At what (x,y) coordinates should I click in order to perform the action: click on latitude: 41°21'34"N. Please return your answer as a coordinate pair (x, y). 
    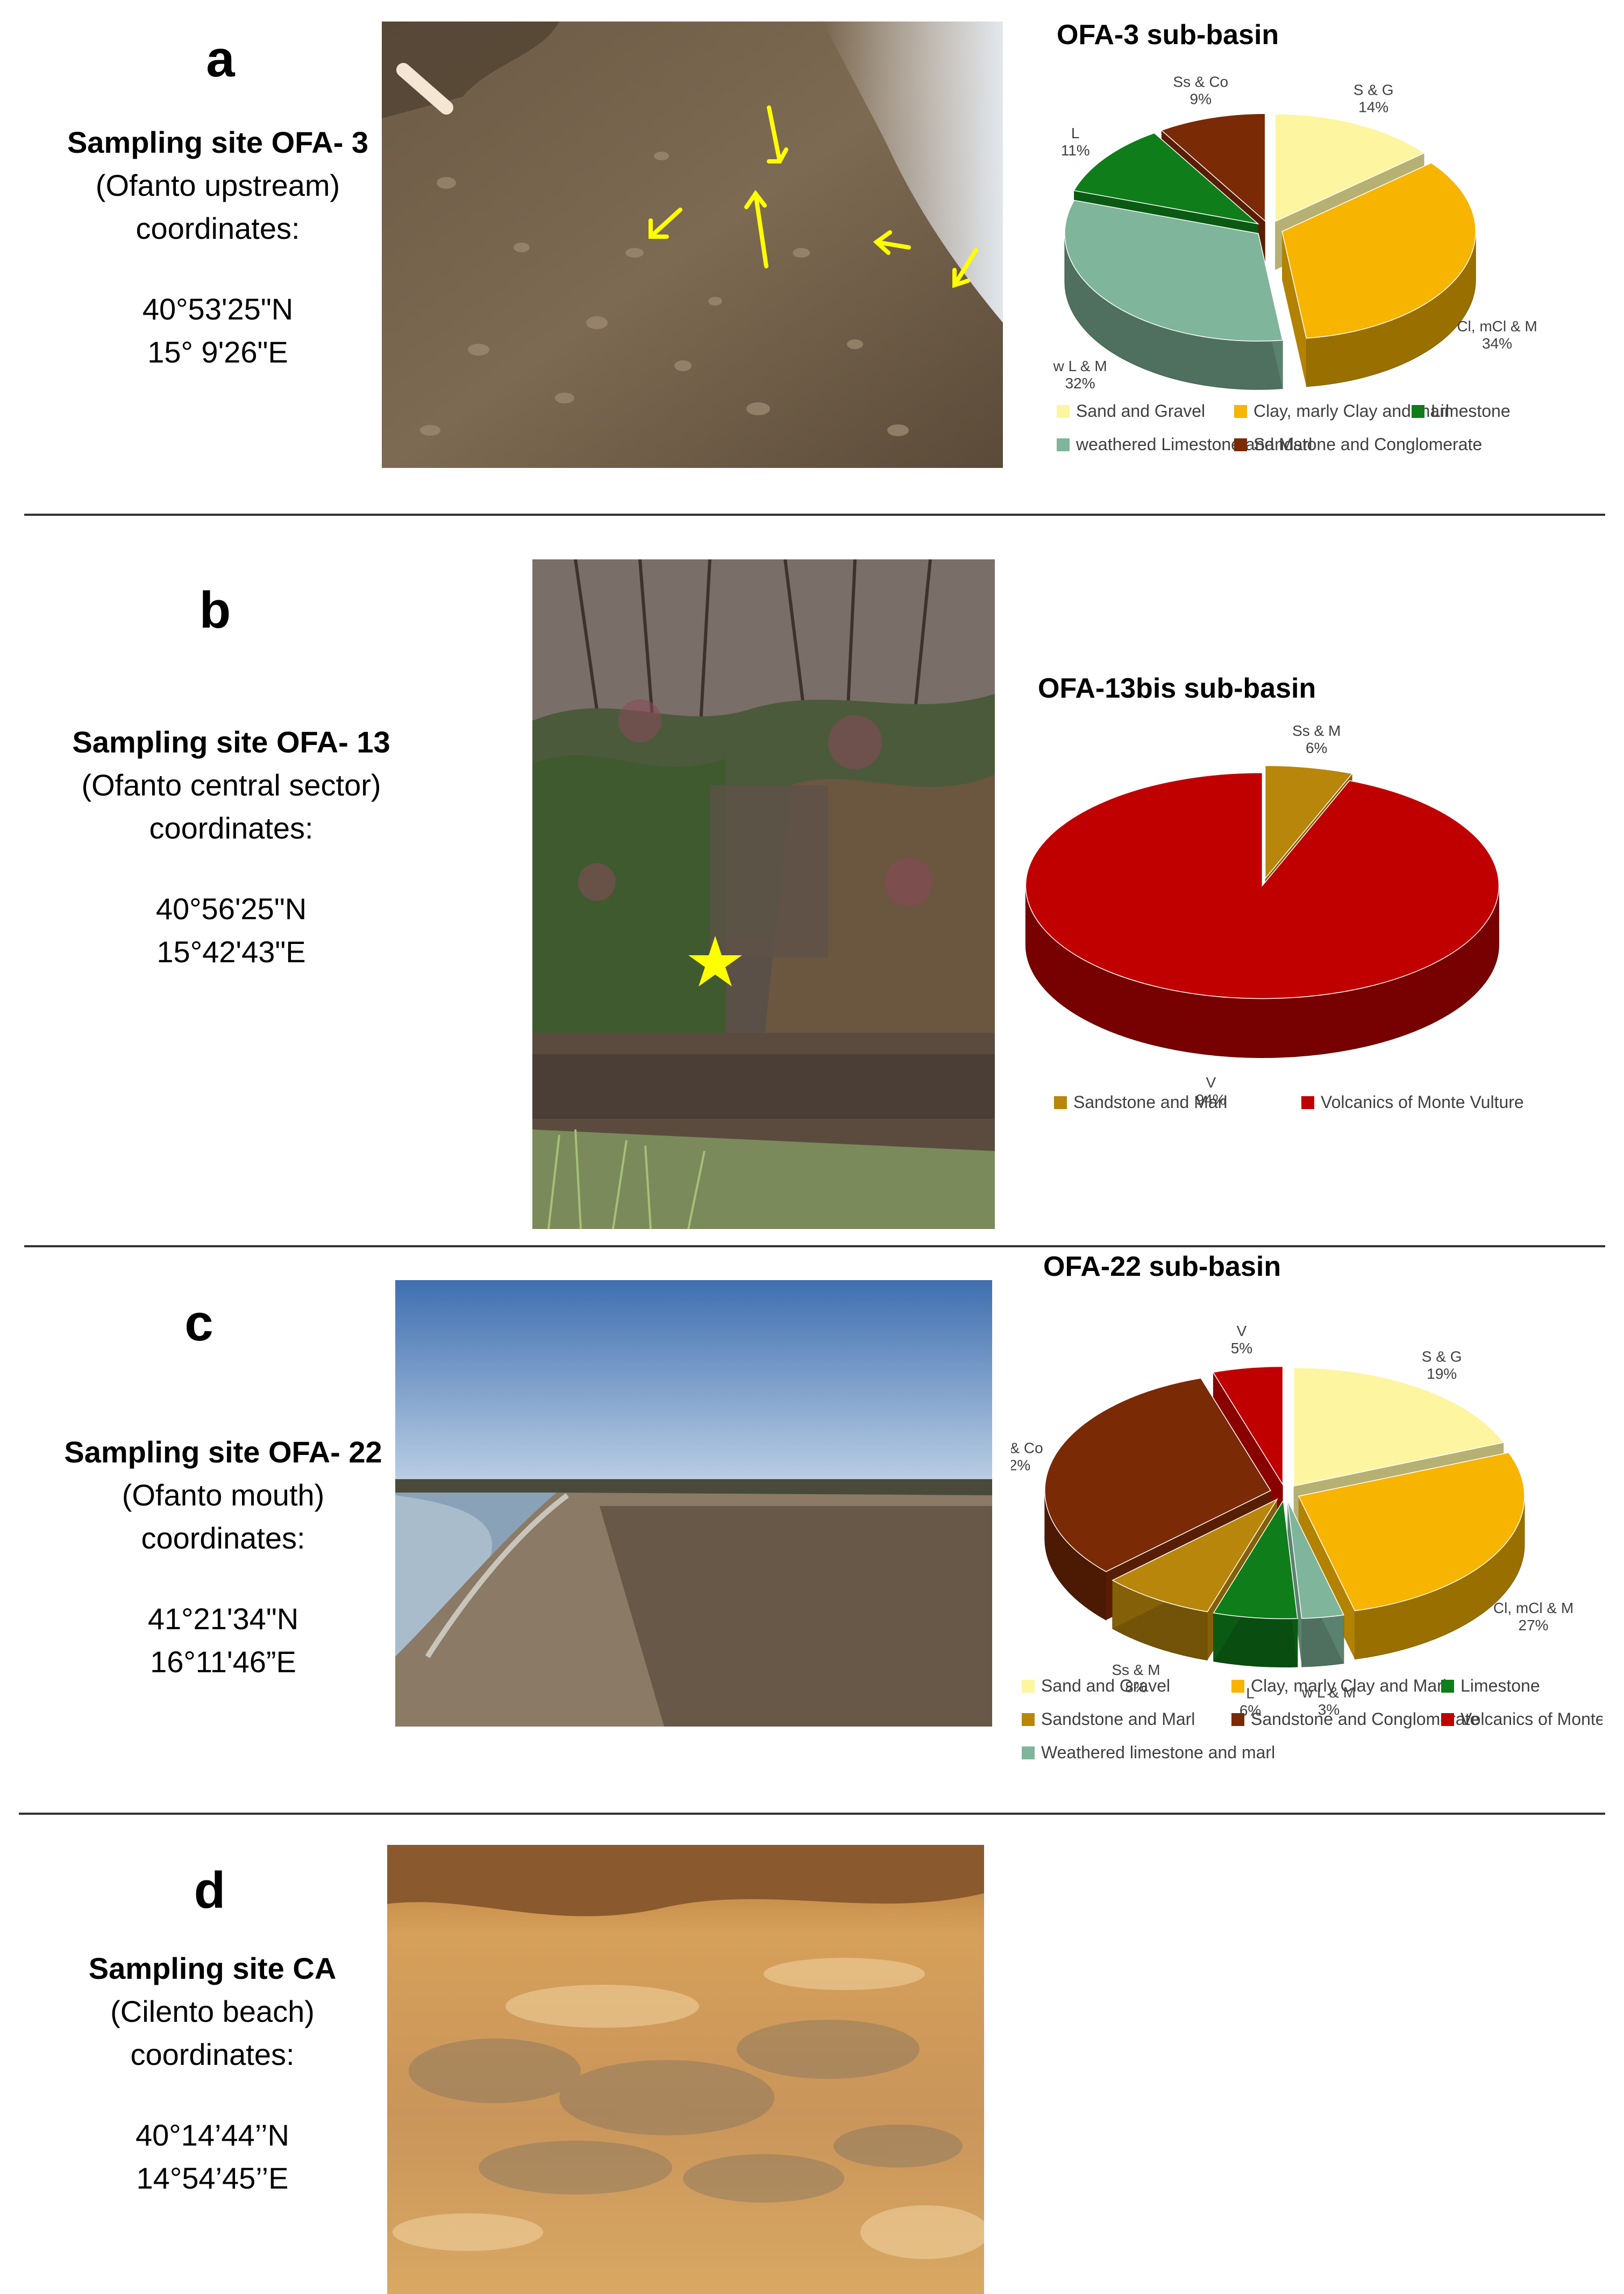
    Looking at the image, I should click on (223, 1619).